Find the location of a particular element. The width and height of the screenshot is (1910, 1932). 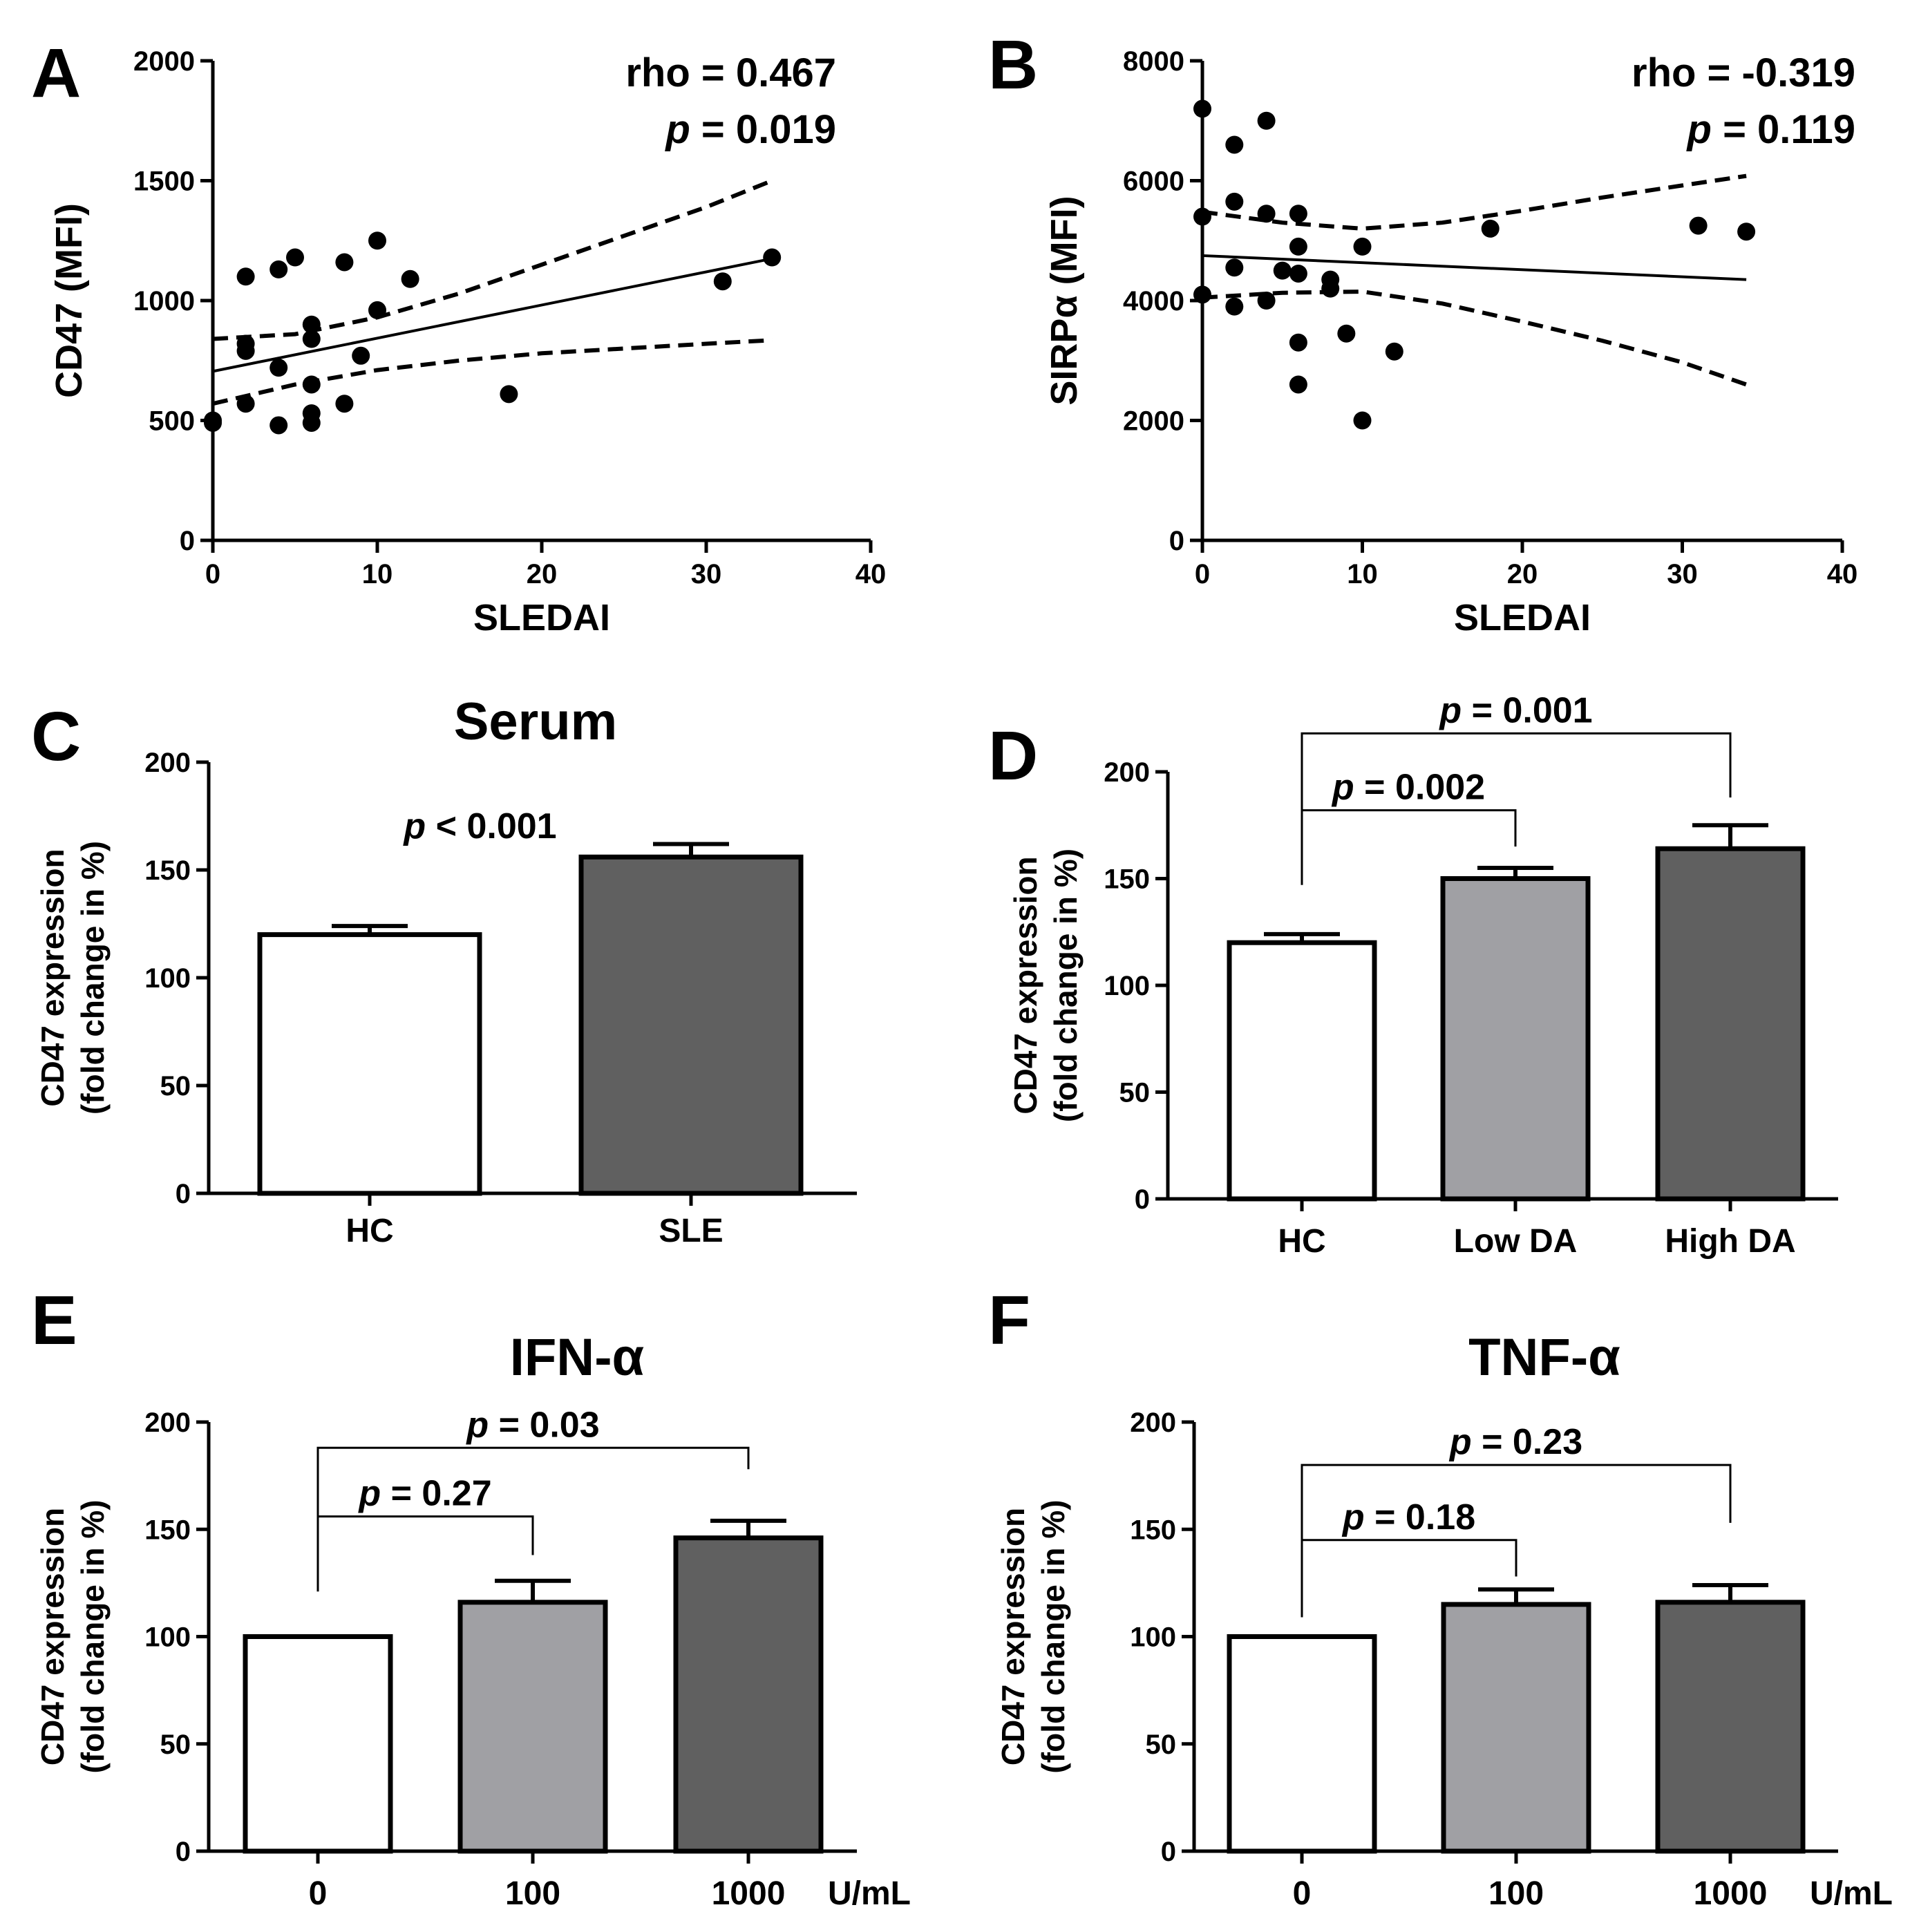

bracket-p-value-value: = 0.03 is located at coordinates (544, 1425).